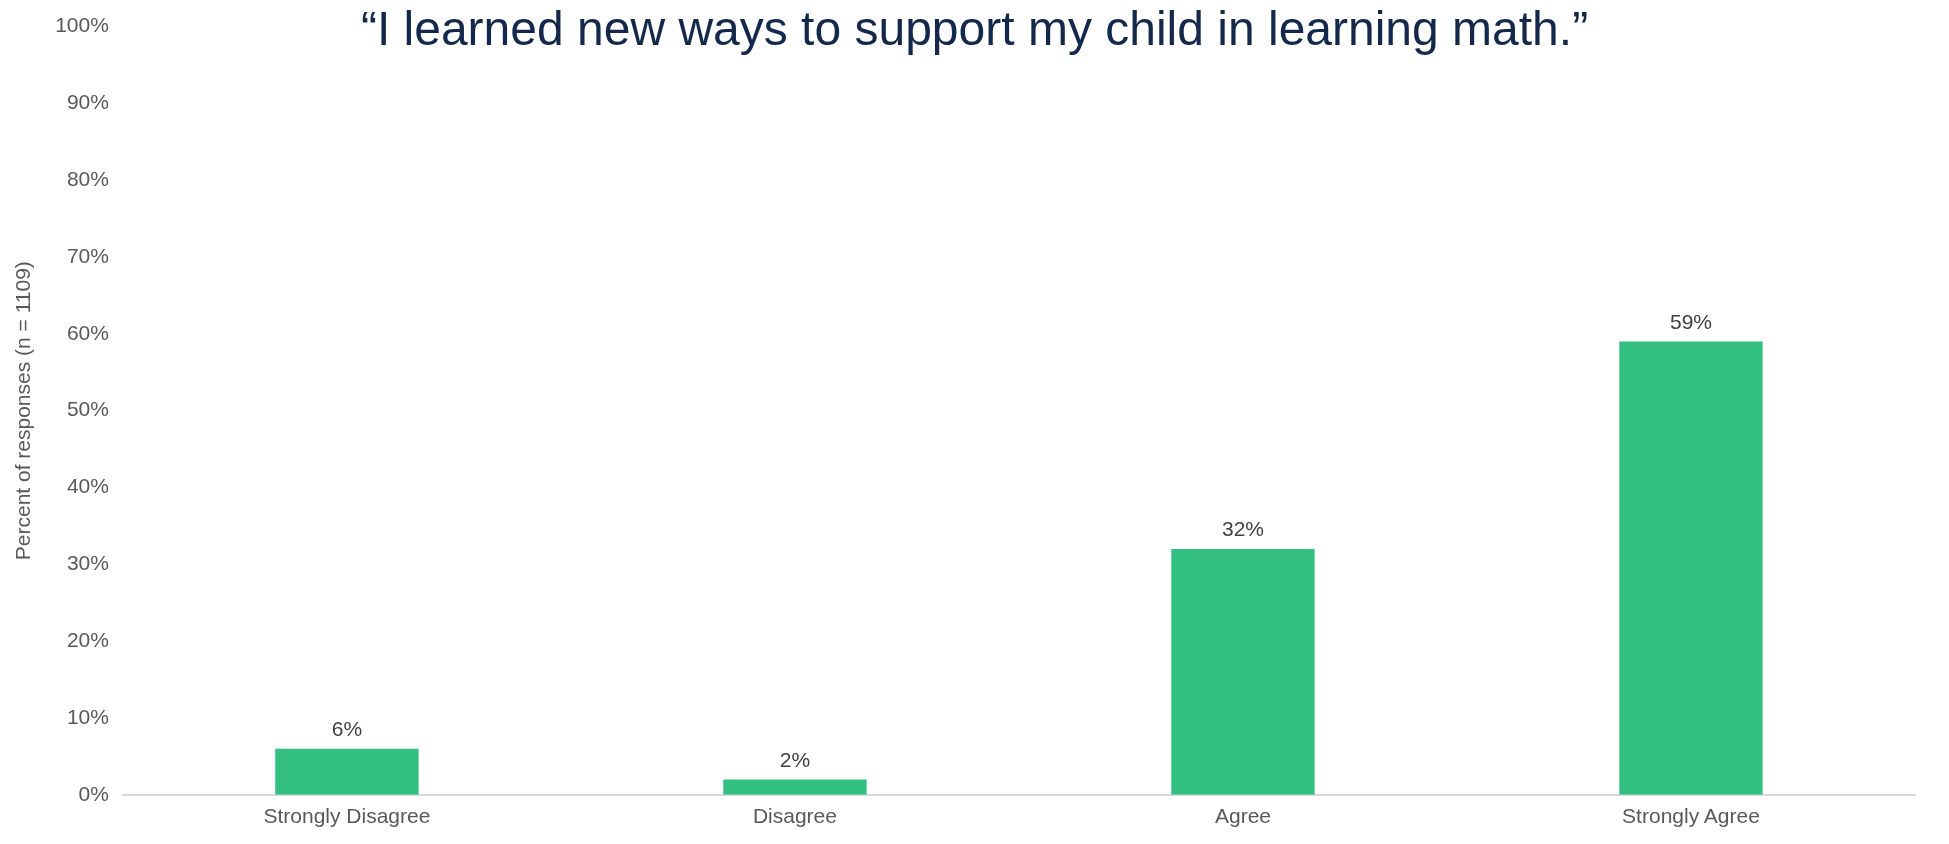  Describe the element at coordinates (87, 639) in the screenshot. I see `y-tick-label: 20%` at that location.